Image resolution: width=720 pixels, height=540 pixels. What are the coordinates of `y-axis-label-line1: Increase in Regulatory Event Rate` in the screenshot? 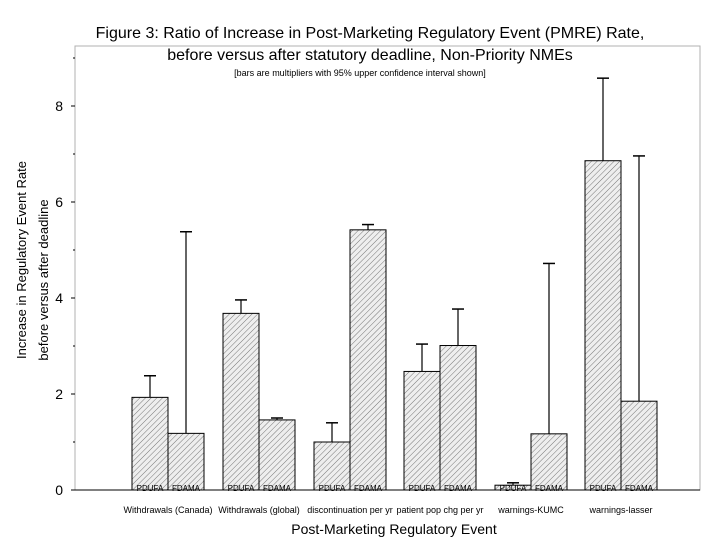 It's located at (21, 260).